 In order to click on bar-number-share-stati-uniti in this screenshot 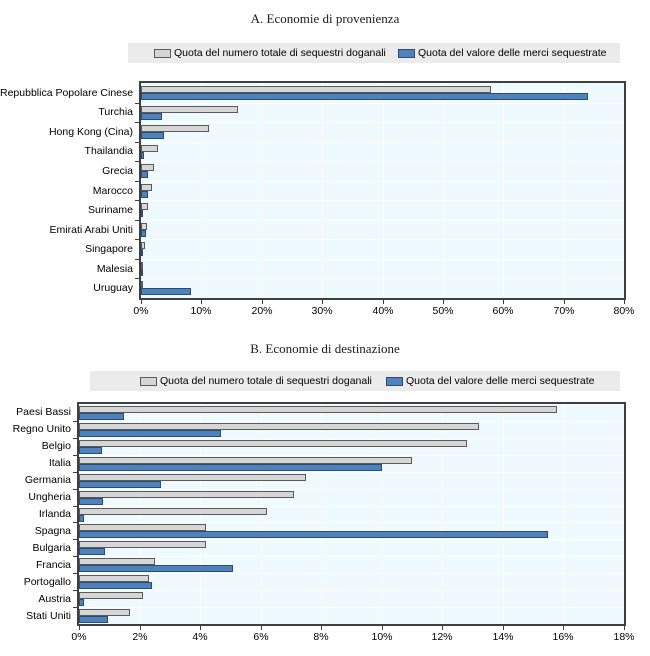, I will do `click(104, 612)`.